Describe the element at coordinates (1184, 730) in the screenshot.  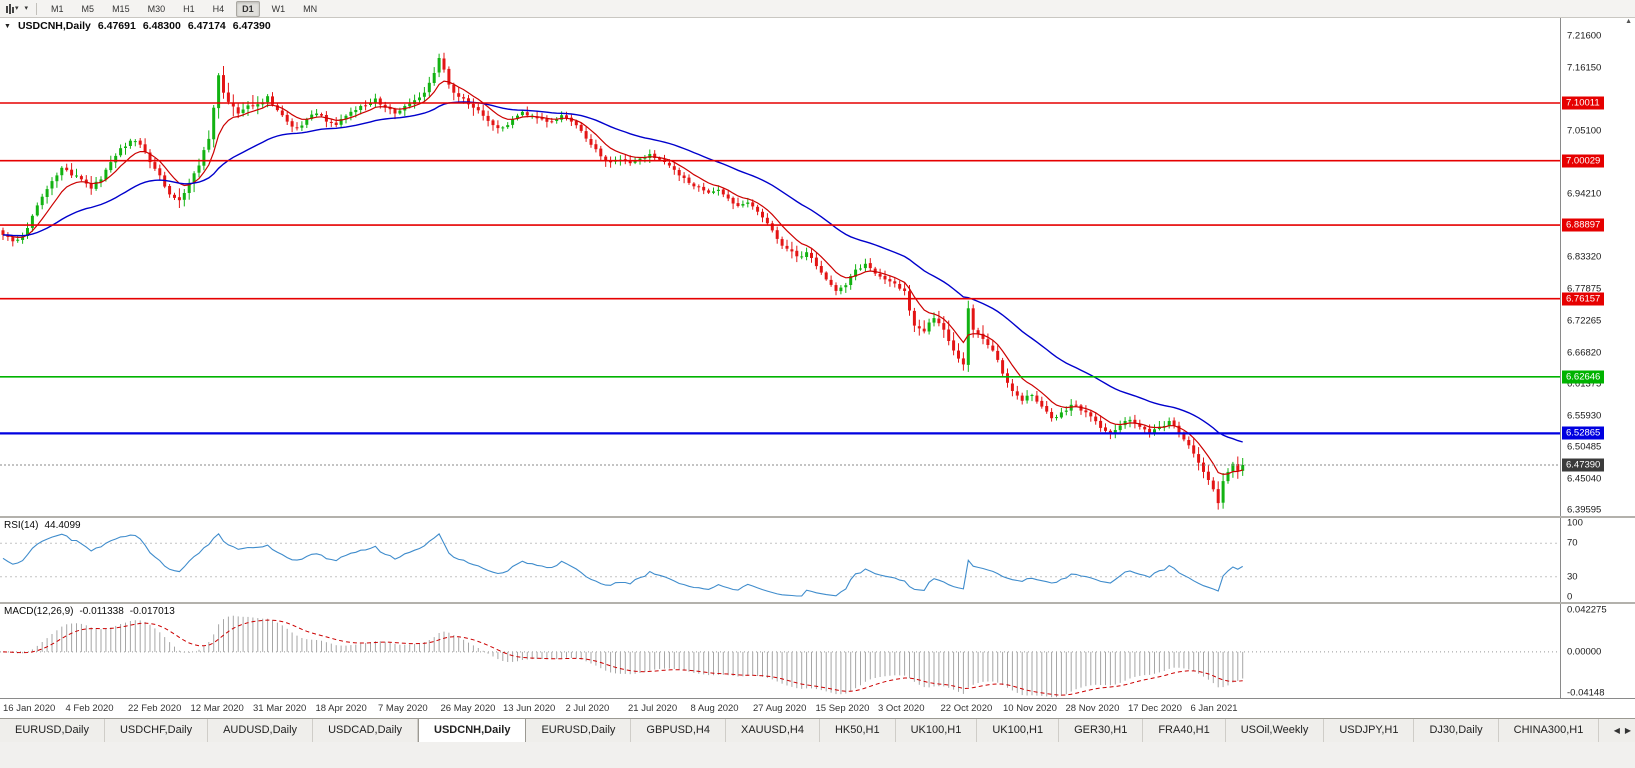
I see `chart-tab-fra40-h1: FRA40,H1` at that location.